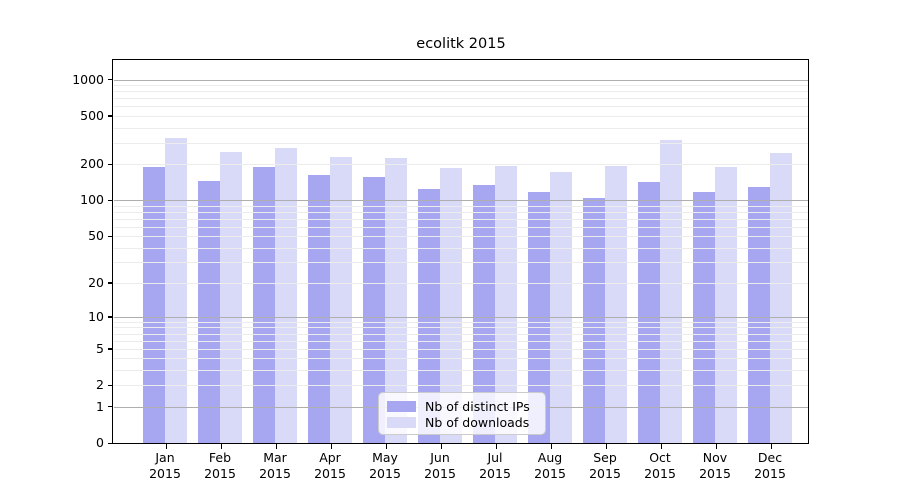 The image size is (900, 500). I want to click on y-tick-label: 1000, so click(88, 79).